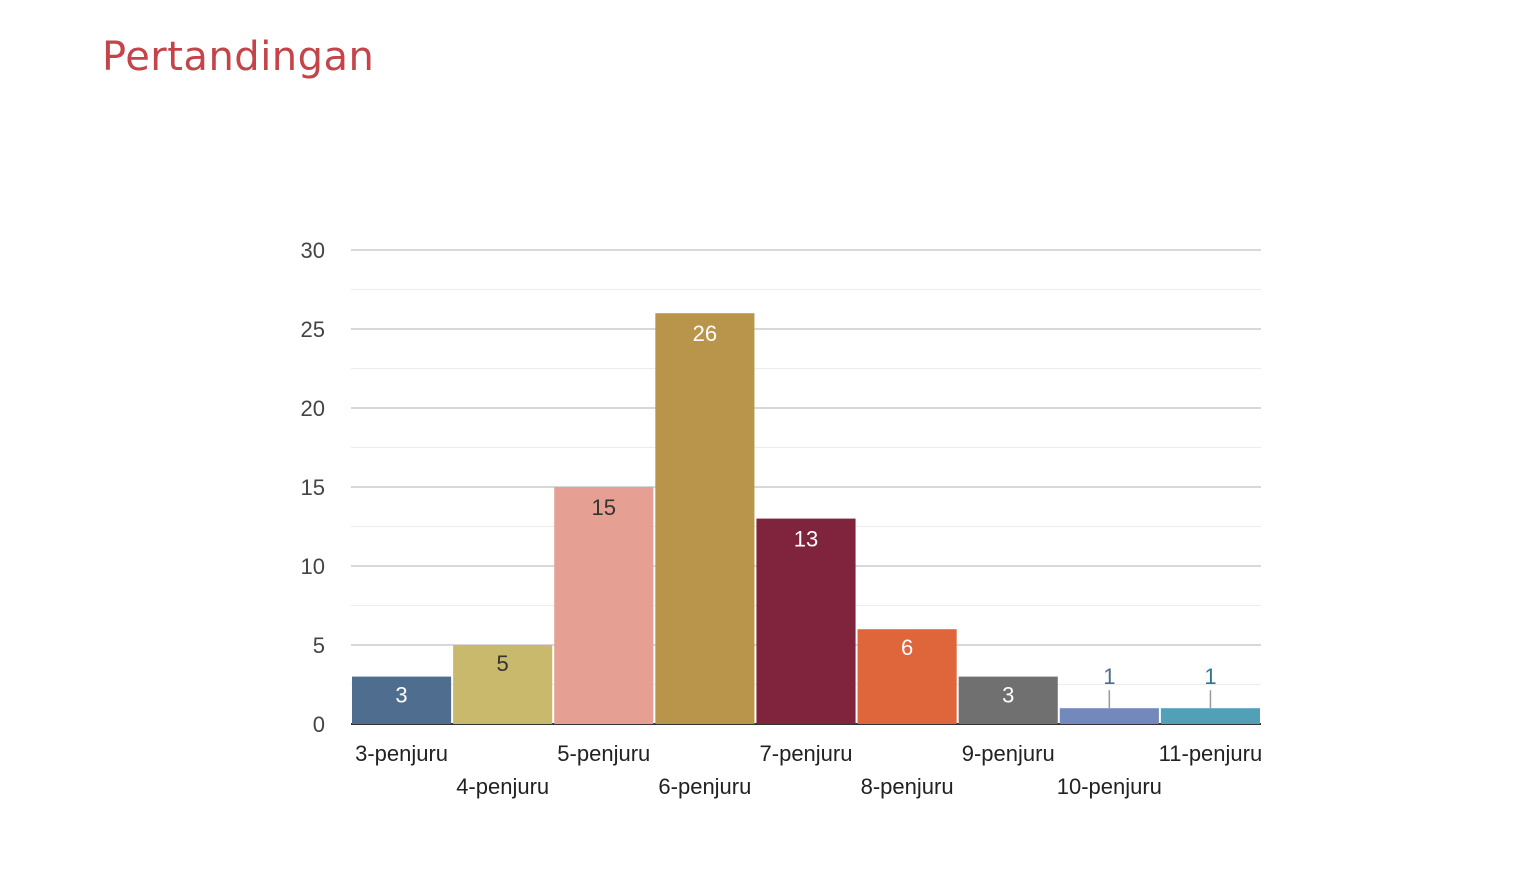 This screenshot has width=1522, height=891. I want to click on x-tick-label: 10-penjuru, so click(1109, 786).